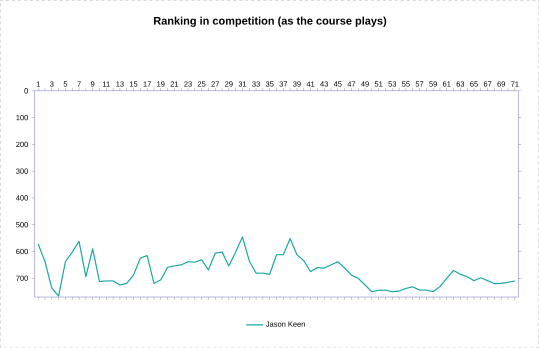 This screenshot has height=348, width=539. What do you see at coordinates (270, 21) in the screenshot?
I see `chart-title: Ranking in competition (as the course plays)` at bounding box center [270, 21].